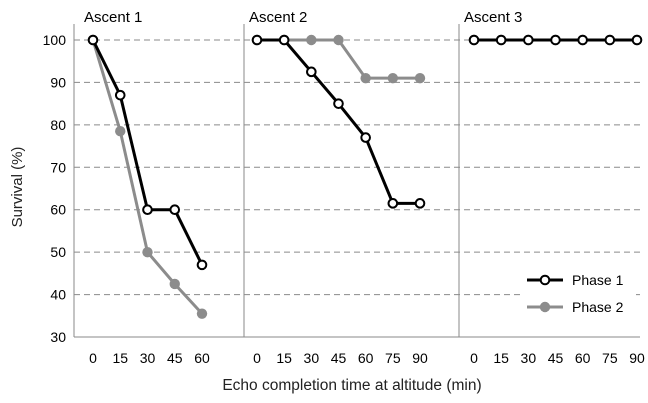 Image resolution: width=648 pixels, height=403 pixels. Describe the element at coordinates (113, 17) in the screenshot. I see `panel-title: Ascent 1` at that location.